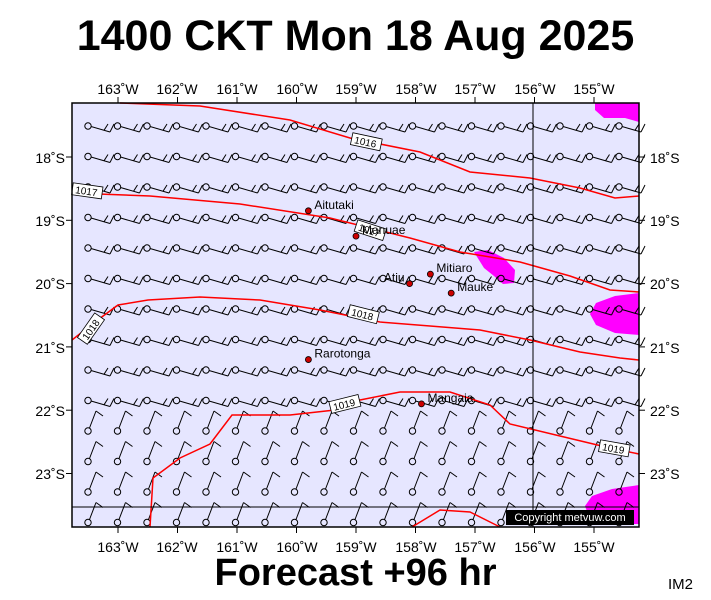 The height and width of the screenshot is (600, 711). What do you see at coordinates (337, 355) in the screenshot?
I see `place-rarotonga: Rarotonga` at bounding box center [337, 355].